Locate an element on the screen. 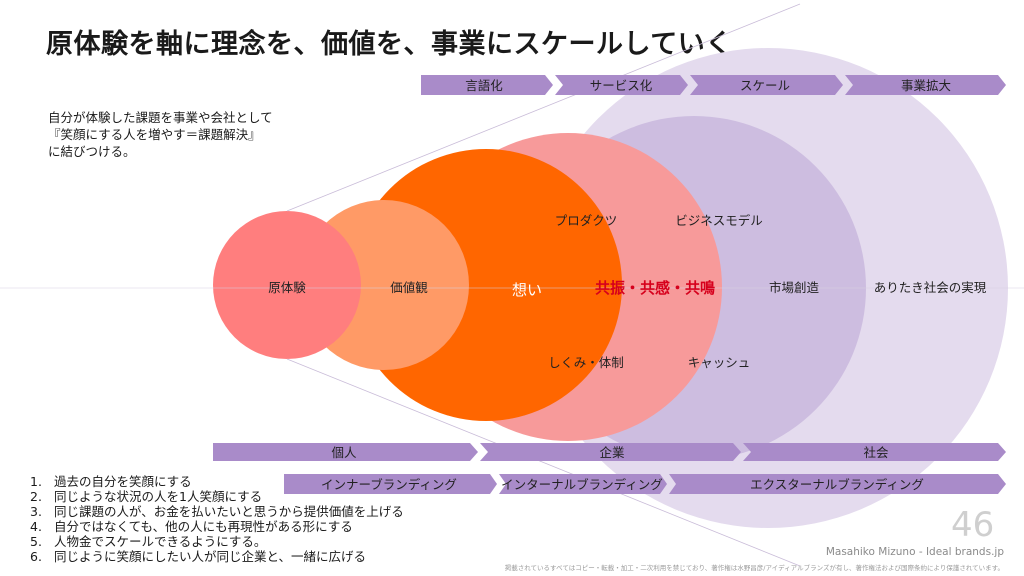 Image resolution: width=1024 pixels, height=576 pixels. label-values: 価値観 is located at coordinates (409, 287).